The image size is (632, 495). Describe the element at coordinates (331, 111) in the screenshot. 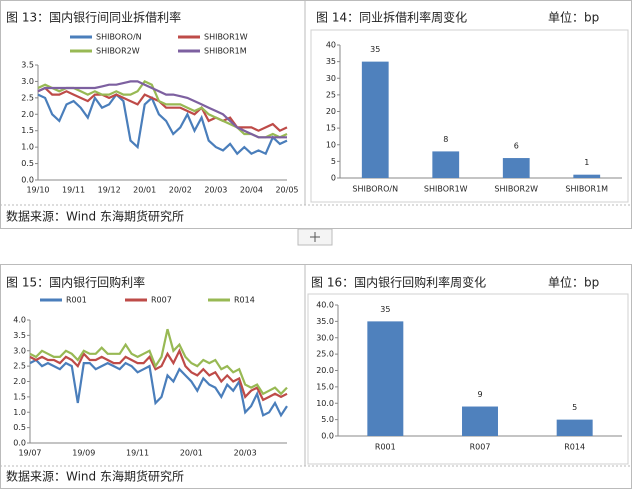

I see `y-tick-label: 20` at that location.